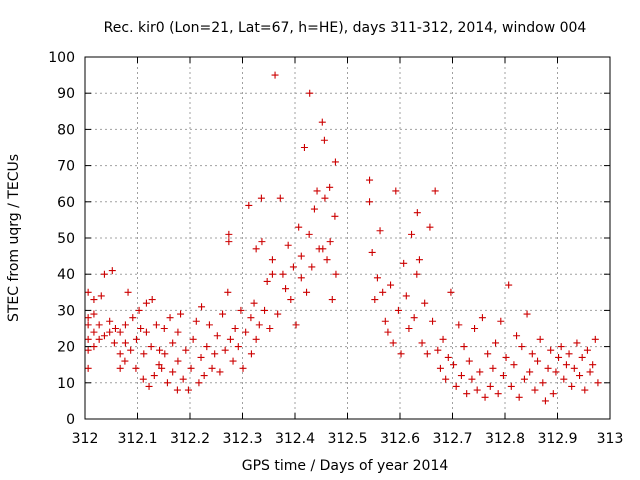 The width and height of the screenshot is (640, 480). What do you see at coordinates (610, 439) in the screenshot?
I see `x-tick-label: 313` at bounding box center [610, 439].